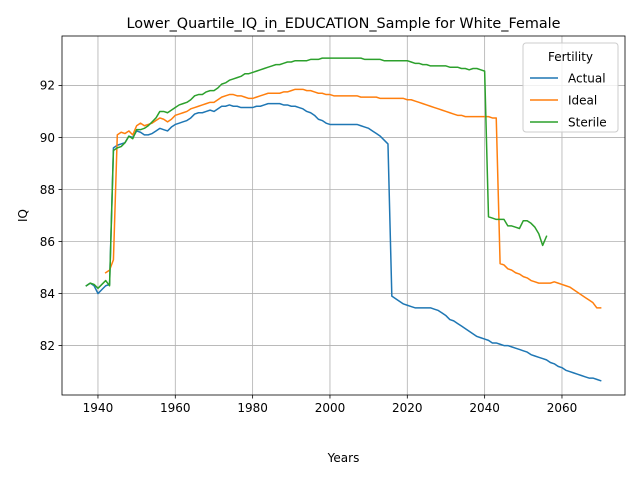 Image resolution: width=640 pixels, height=480 pixels. What do you see at coordinates (47, 86) in the screenshot?
I see `y-tick-label: 92` at bounding box center [47, 86].